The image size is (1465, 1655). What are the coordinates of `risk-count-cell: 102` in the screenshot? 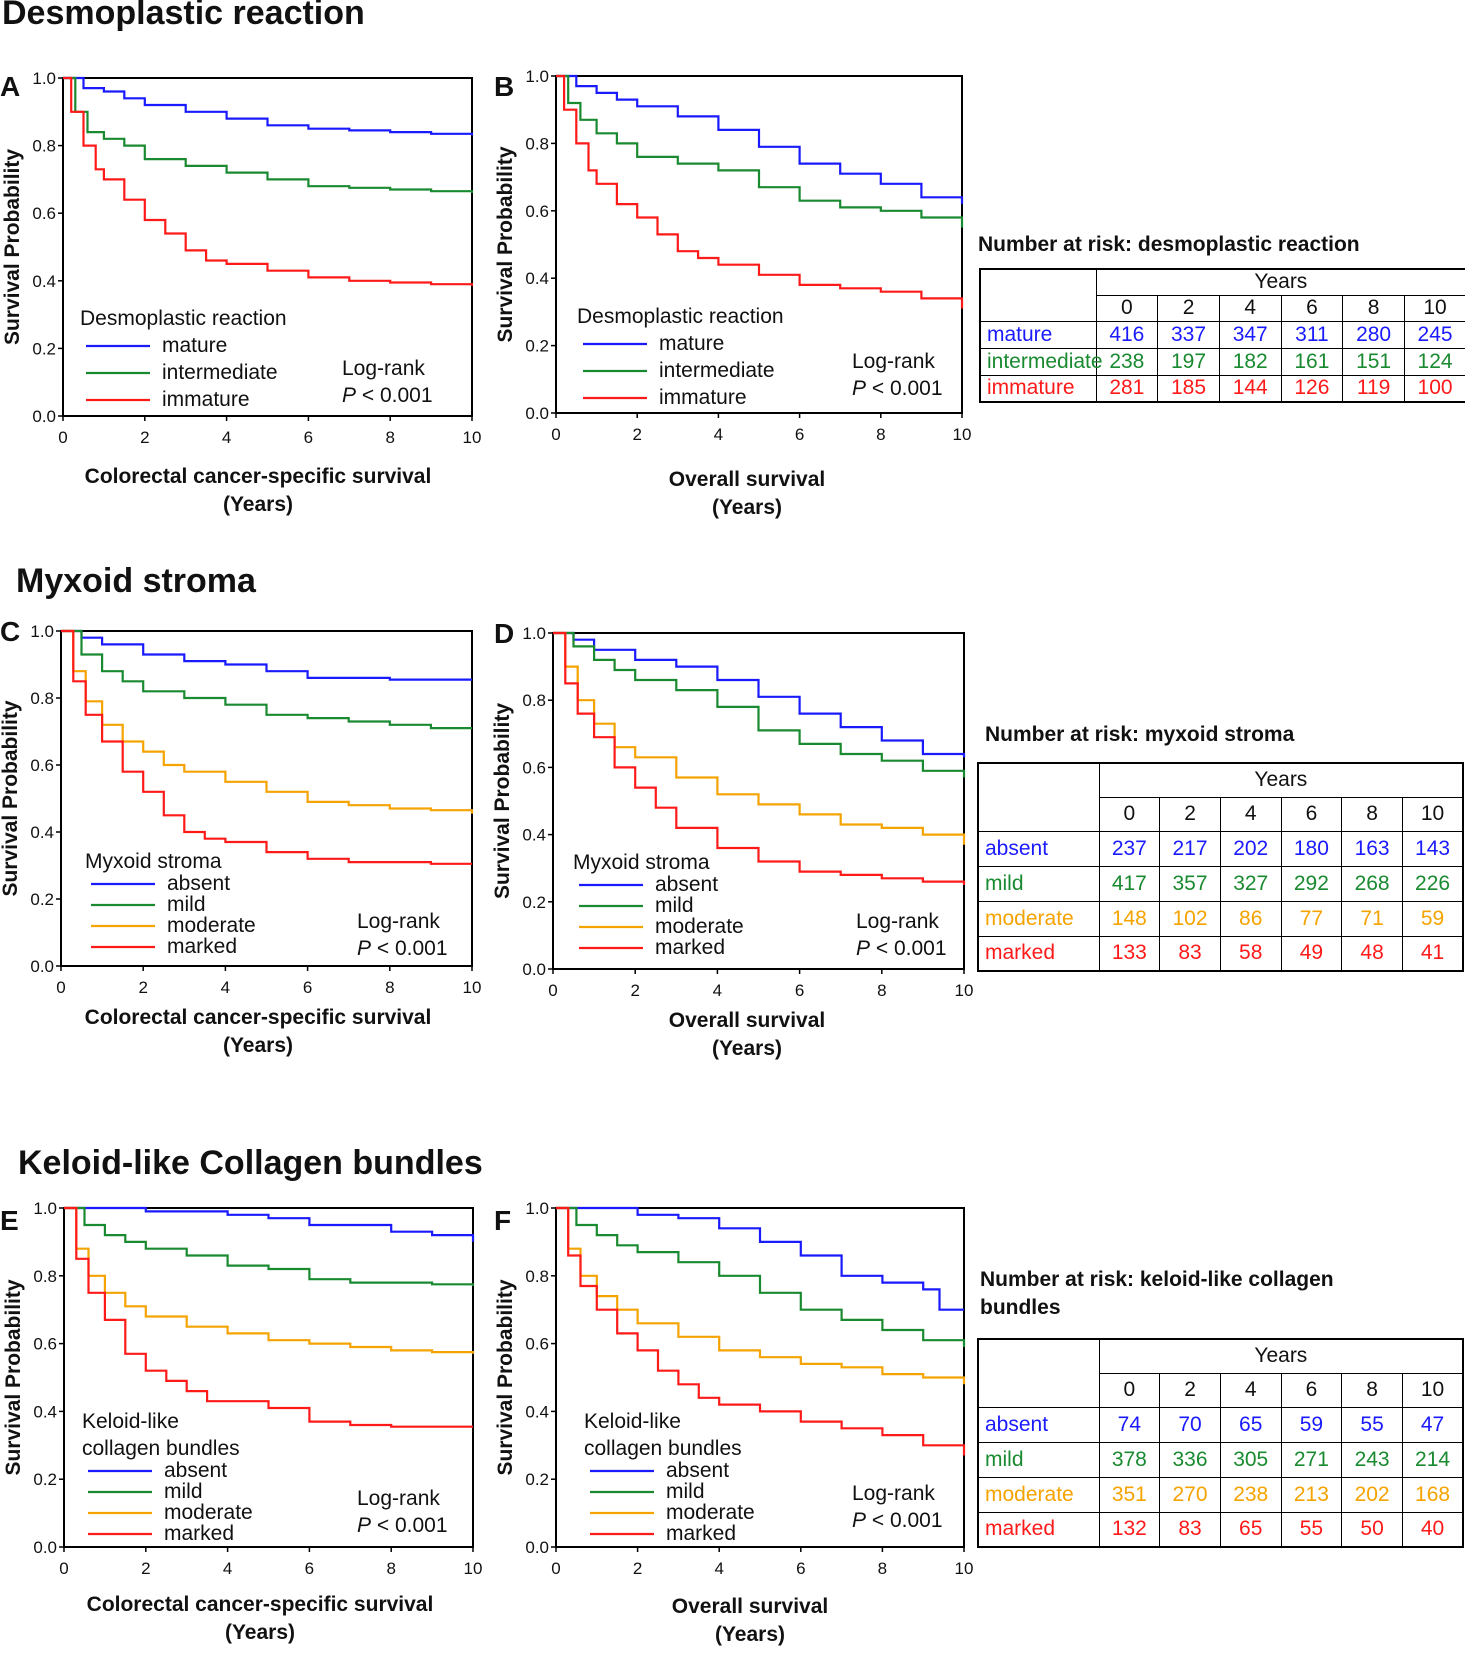 It's located at (1190, 918).